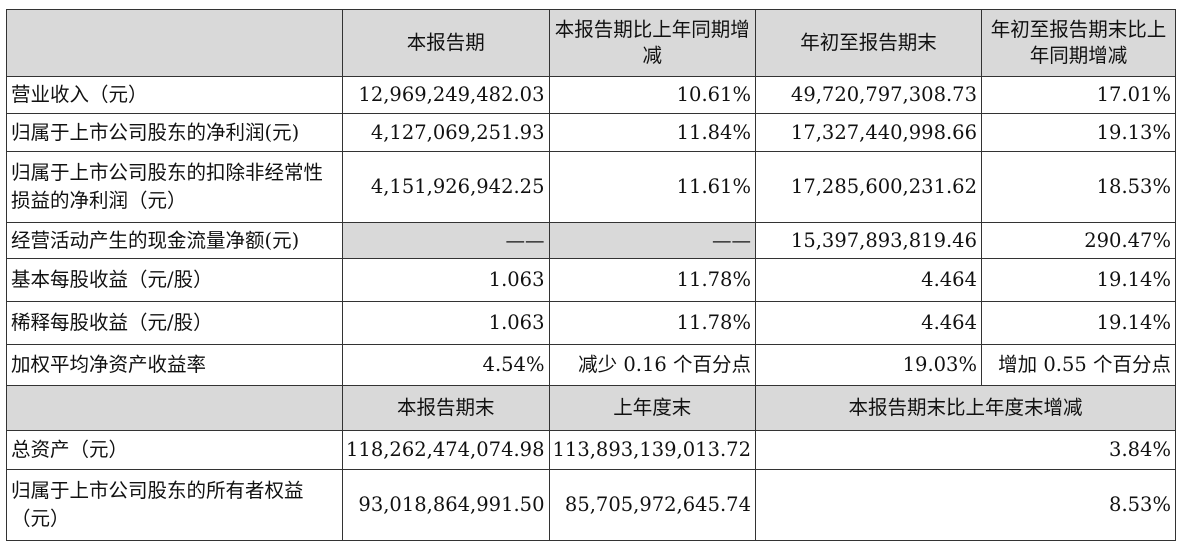 This screenshot has width=1183, height=553. What do you see at coordinates (652, 505) in the screenshot?
I see `cell-value: 85,705,972,645.74` at bounding box center [652, 505].